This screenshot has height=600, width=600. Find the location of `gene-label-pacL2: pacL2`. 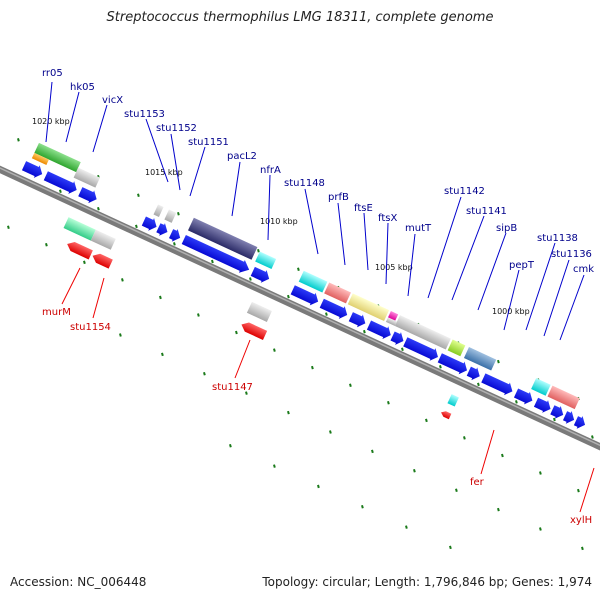

gene-label-pacL2: pacL2 is located at coordinates (242, 156).